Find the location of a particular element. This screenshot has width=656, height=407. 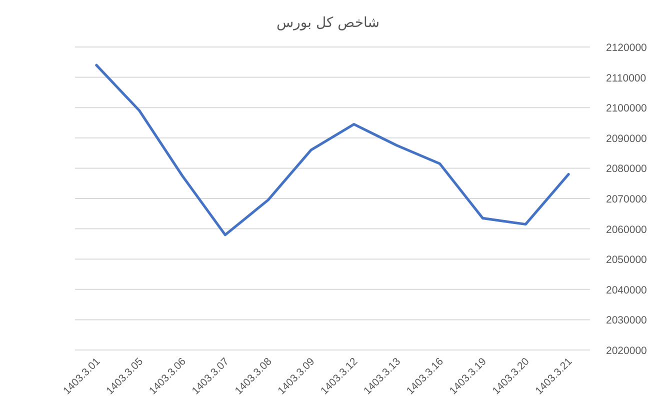

y-tick-label: 2030000 is located at coordinates (627, 320).